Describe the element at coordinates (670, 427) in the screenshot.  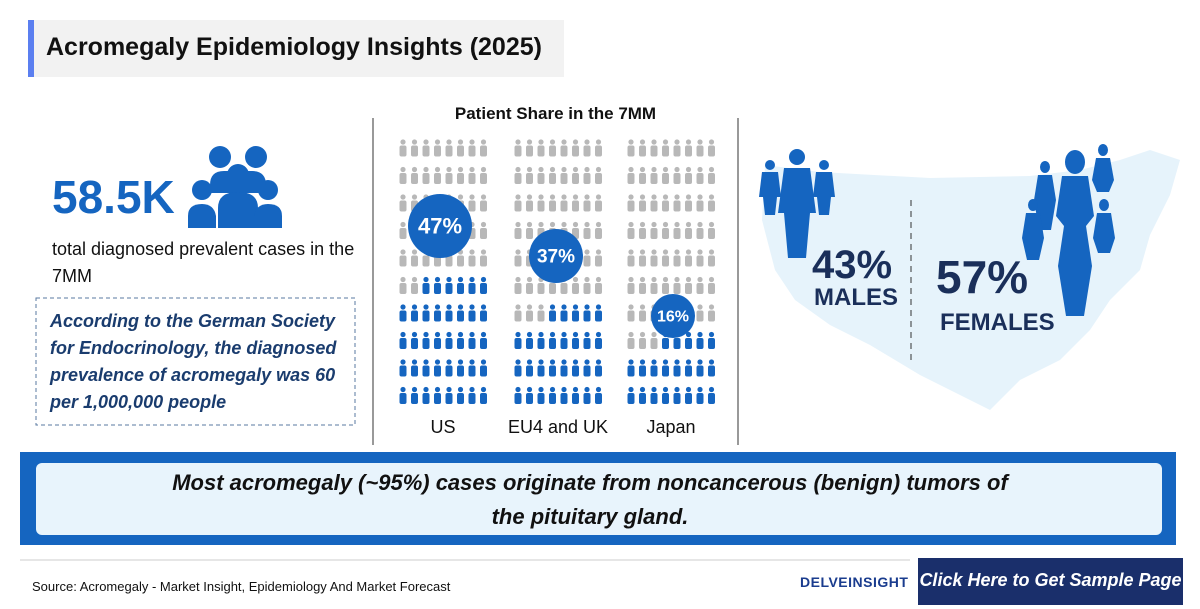
I see `region-label: Japan` at that location.